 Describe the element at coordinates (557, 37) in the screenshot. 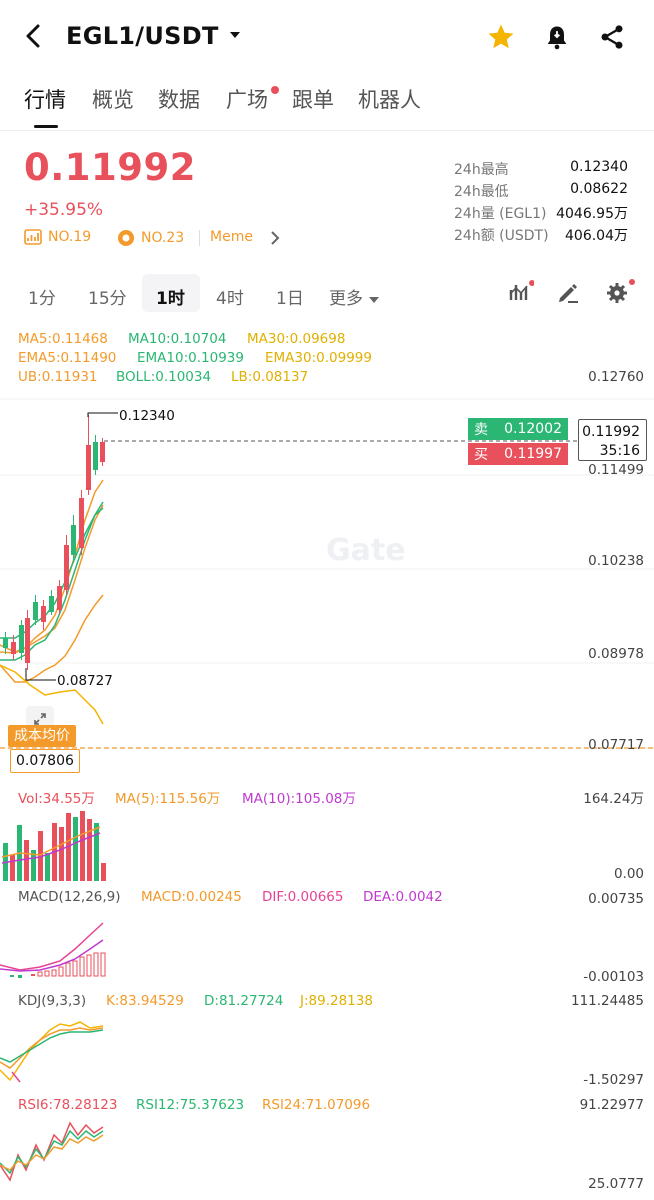

I see `alert-bell-icon` at that location.